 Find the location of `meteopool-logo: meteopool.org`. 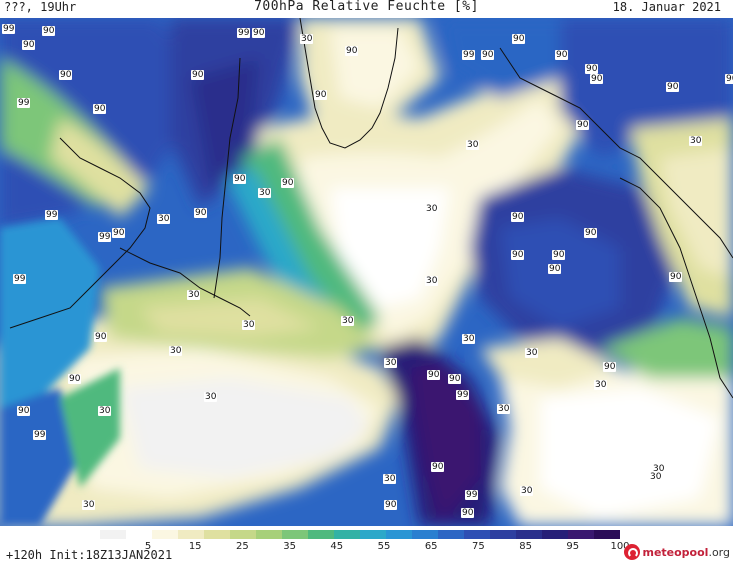

meteopool-logo: meteopool.org is located at coordinates (677, 552).